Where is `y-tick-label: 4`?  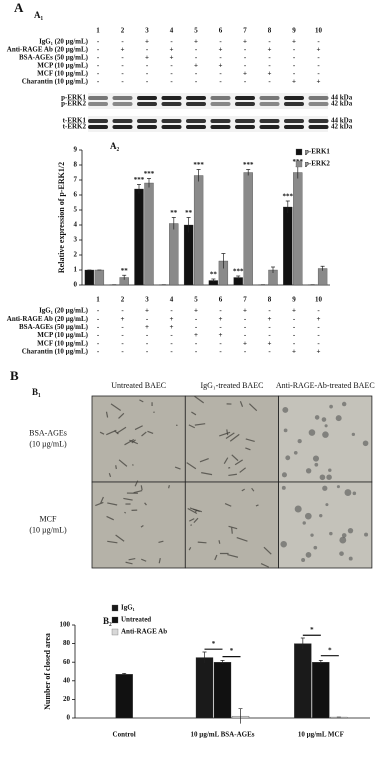 y-tick-label: 4 is located at coordinates (76, 225).